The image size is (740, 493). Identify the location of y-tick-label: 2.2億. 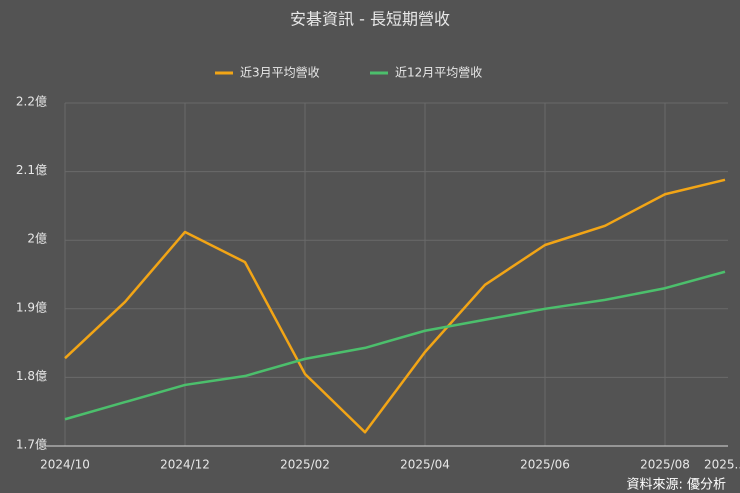
(31, 102).